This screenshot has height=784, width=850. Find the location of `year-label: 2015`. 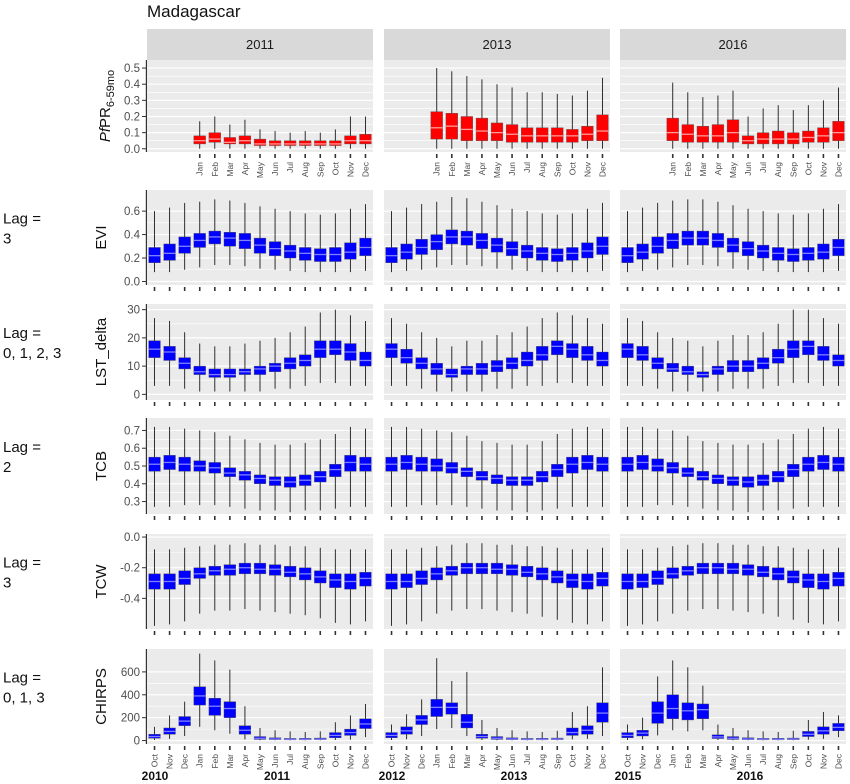

year-label: 2015 is located at coordinates (628, 776).